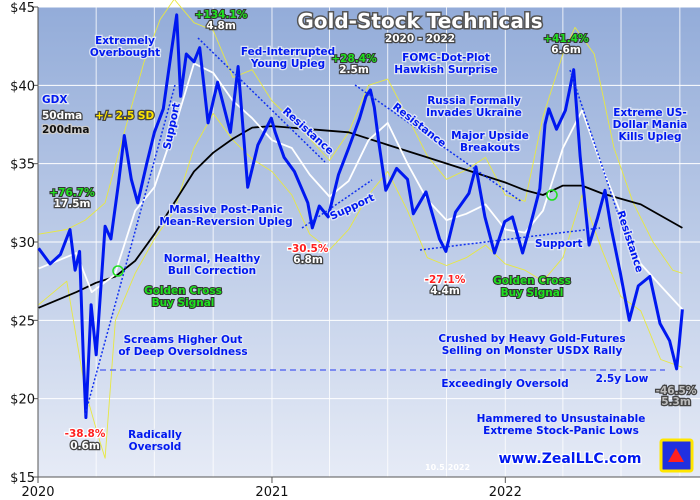 This screenshot has height=500, width=700. What do you see at coordinates (65, 130) in the screenshot?
I see `legend-200dma: 200dma` at bounding box center [65, 130].